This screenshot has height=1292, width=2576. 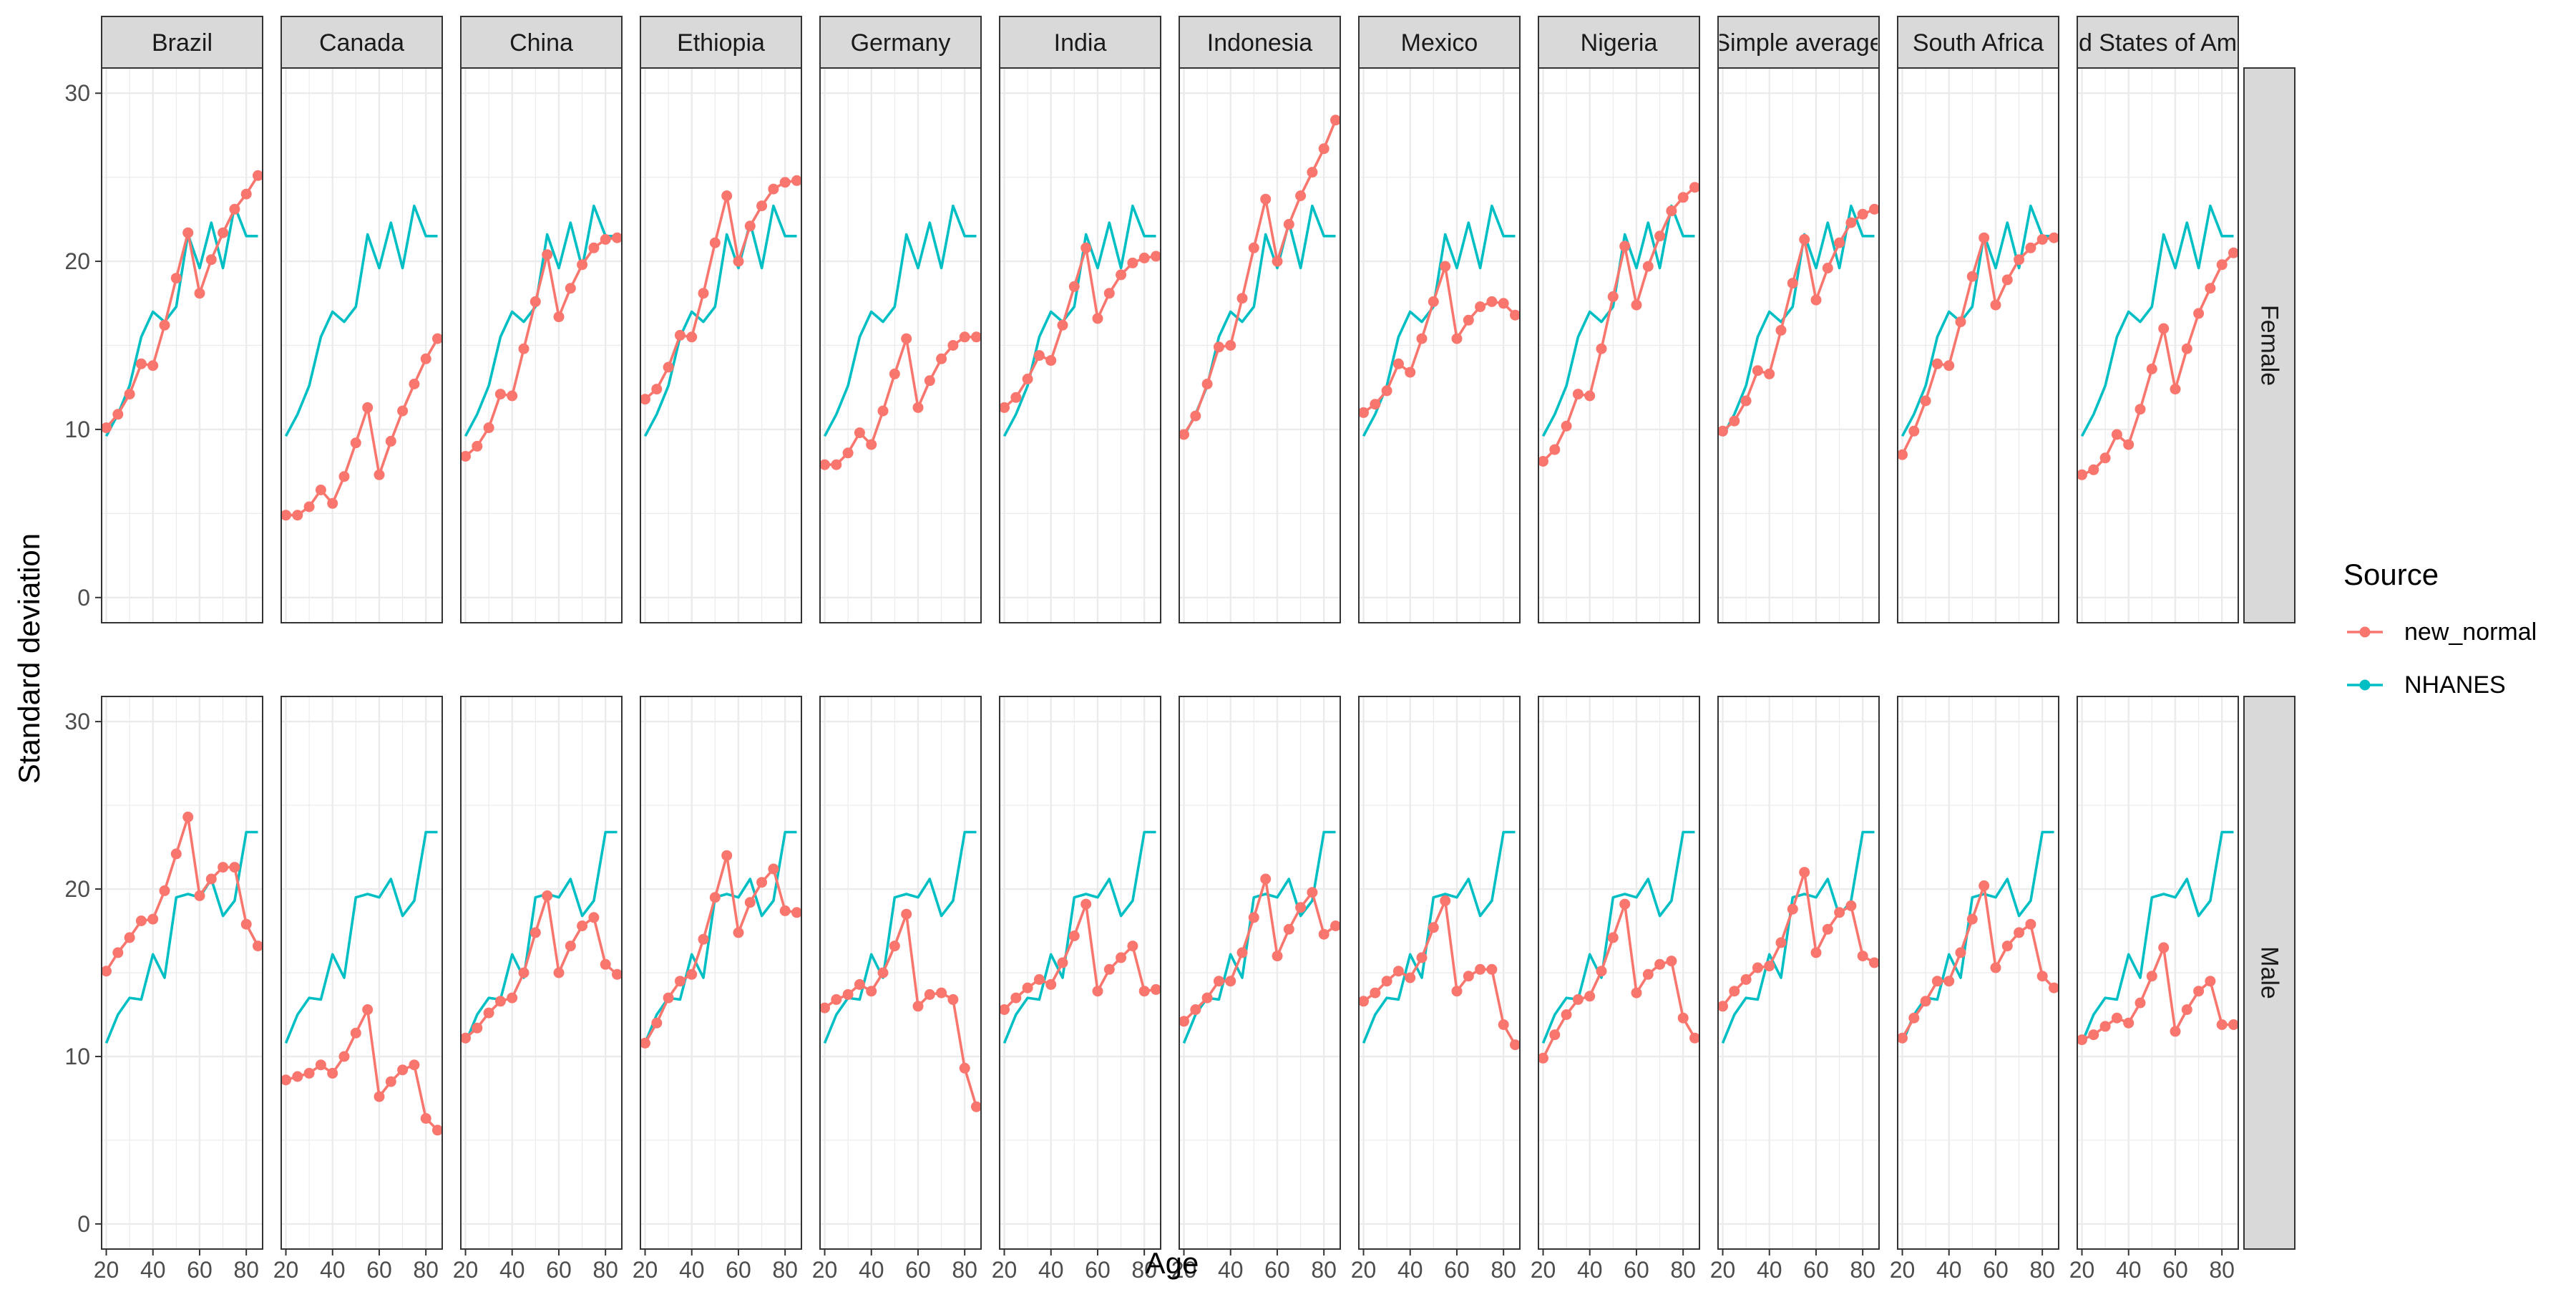 I want to click on x-tick-label: 20, so click(x=1543, y=1270).